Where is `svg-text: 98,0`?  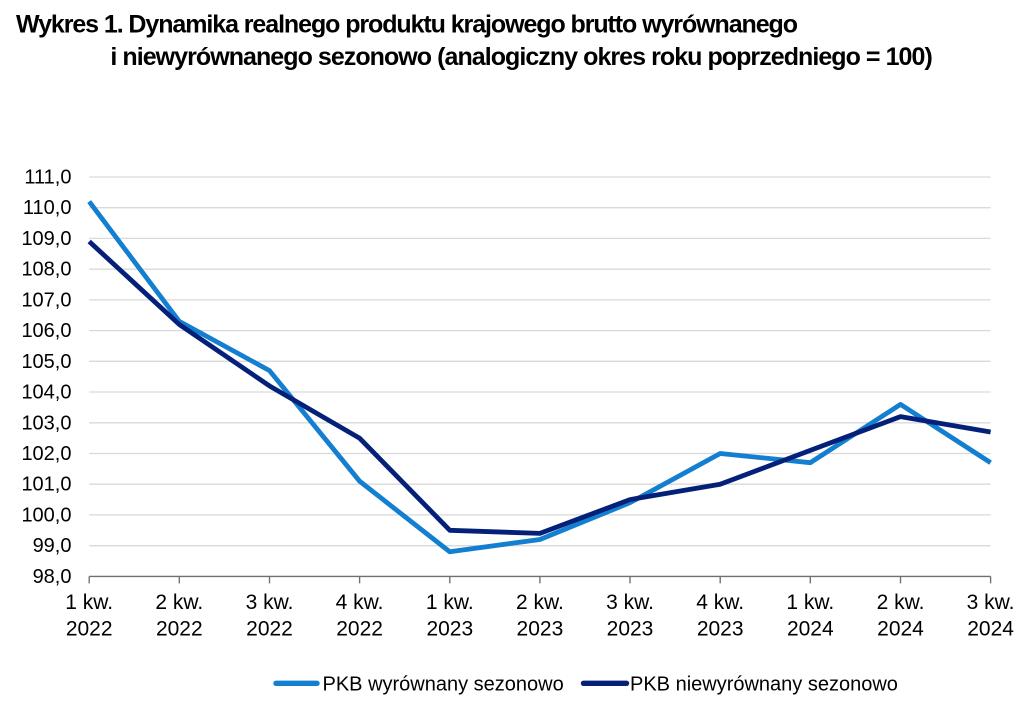
svg-text: 98,0 is located at coordinates (52, 577).